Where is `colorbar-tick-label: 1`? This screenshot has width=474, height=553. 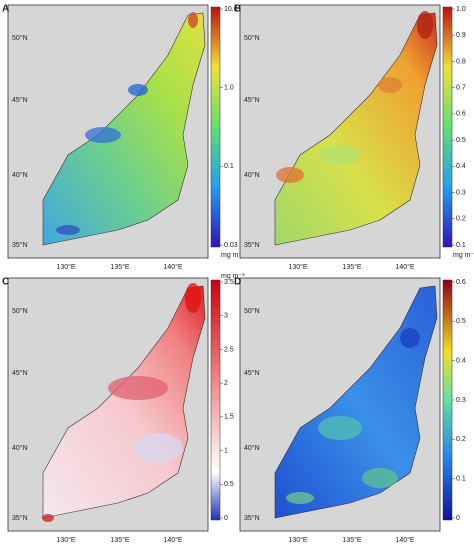
colorbar-tick-label: 1 is located at coordinates (226, 450).